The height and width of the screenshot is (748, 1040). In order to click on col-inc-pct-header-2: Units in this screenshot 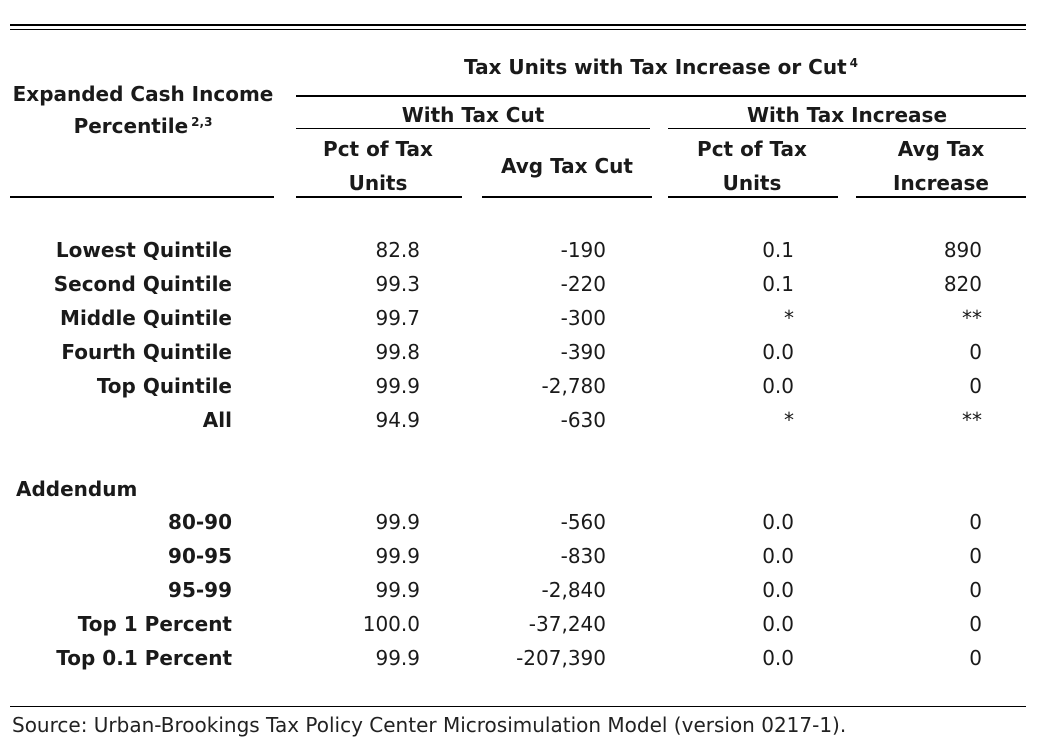, I will do `click(752, 183)`.